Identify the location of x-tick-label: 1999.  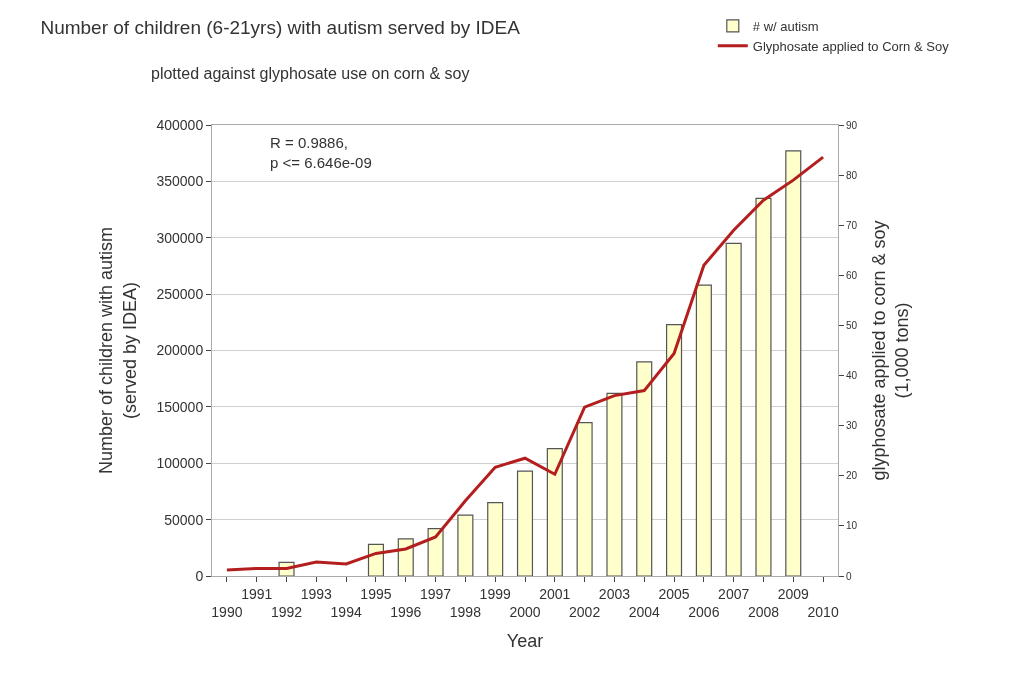
(495, 593).